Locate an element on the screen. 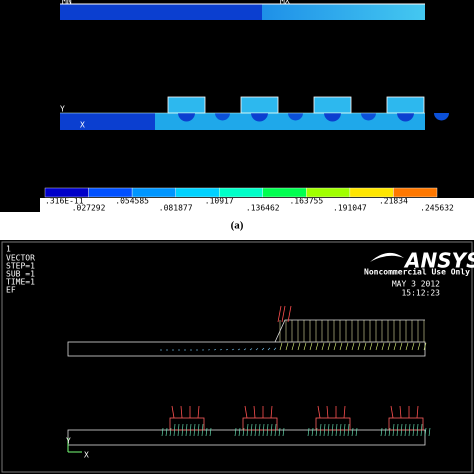 The width and height of the screenshot is (474, 474). strip-right is located at coordinates (343, 12).